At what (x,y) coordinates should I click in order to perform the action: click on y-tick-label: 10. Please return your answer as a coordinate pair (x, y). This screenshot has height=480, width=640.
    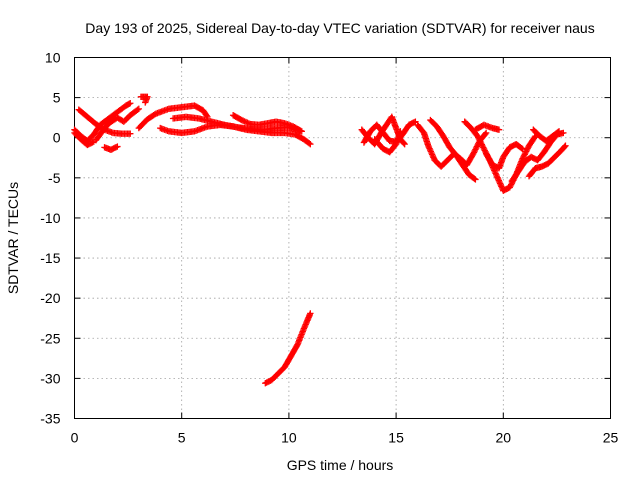
    Looking at the image, I should click on (53, 58).